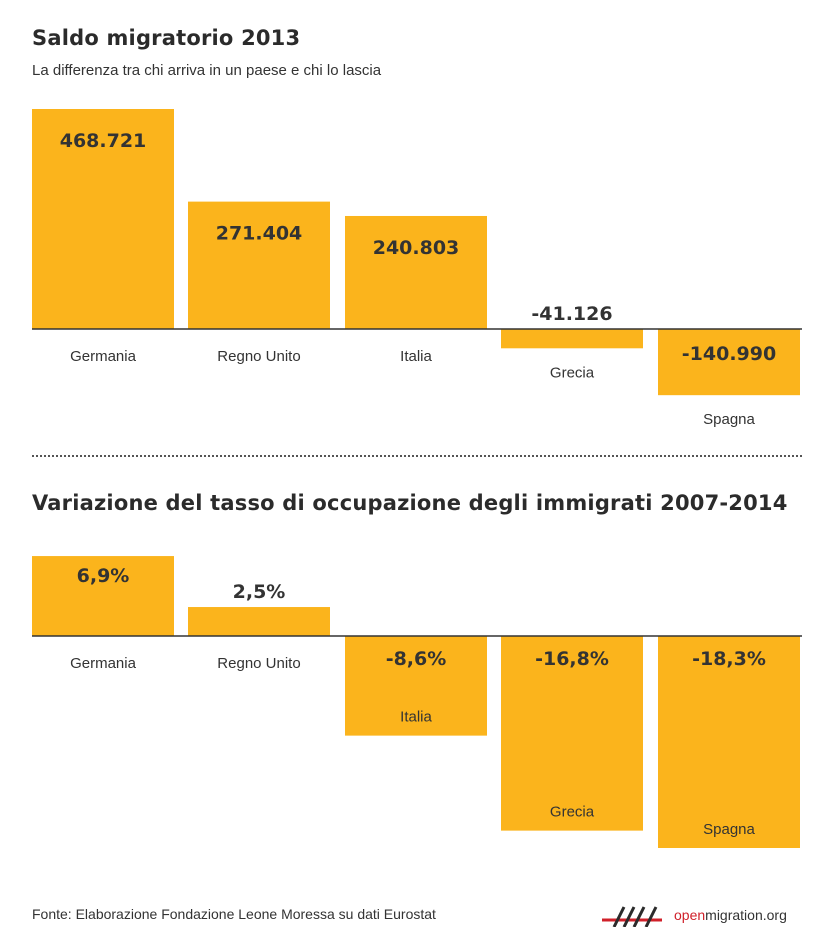 This screenshot has width=830, height=950. What do you see at coordinates (259, 592) in the screenshot?
I see `value-label-2-regno-unito: 2,5%` at bounding box center [259, 592].